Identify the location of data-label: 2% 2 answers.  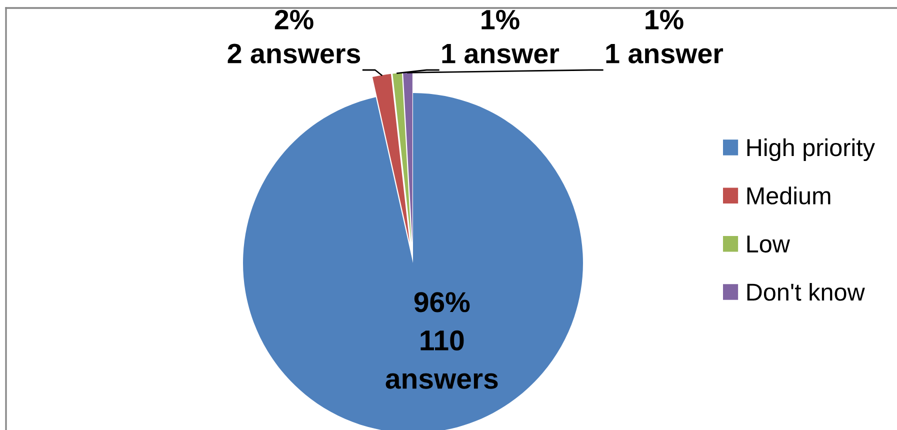
(294, 37).